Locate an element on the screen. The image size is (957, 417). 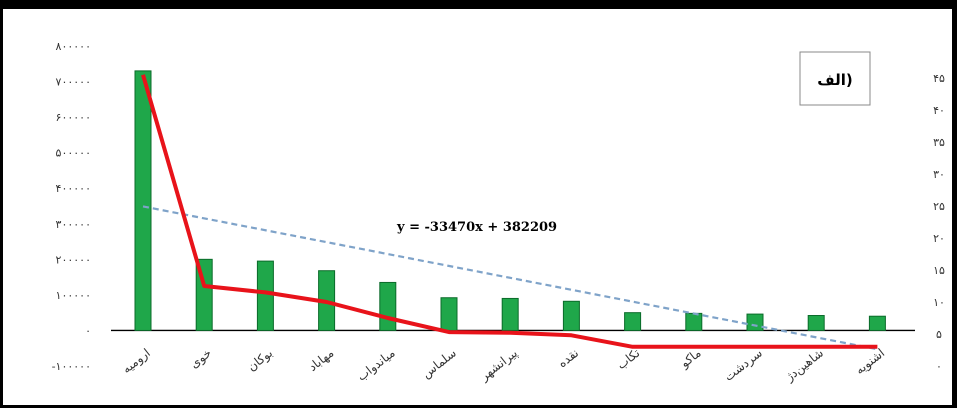
panel-label-box: الف) is located at coordinates (835, 78).